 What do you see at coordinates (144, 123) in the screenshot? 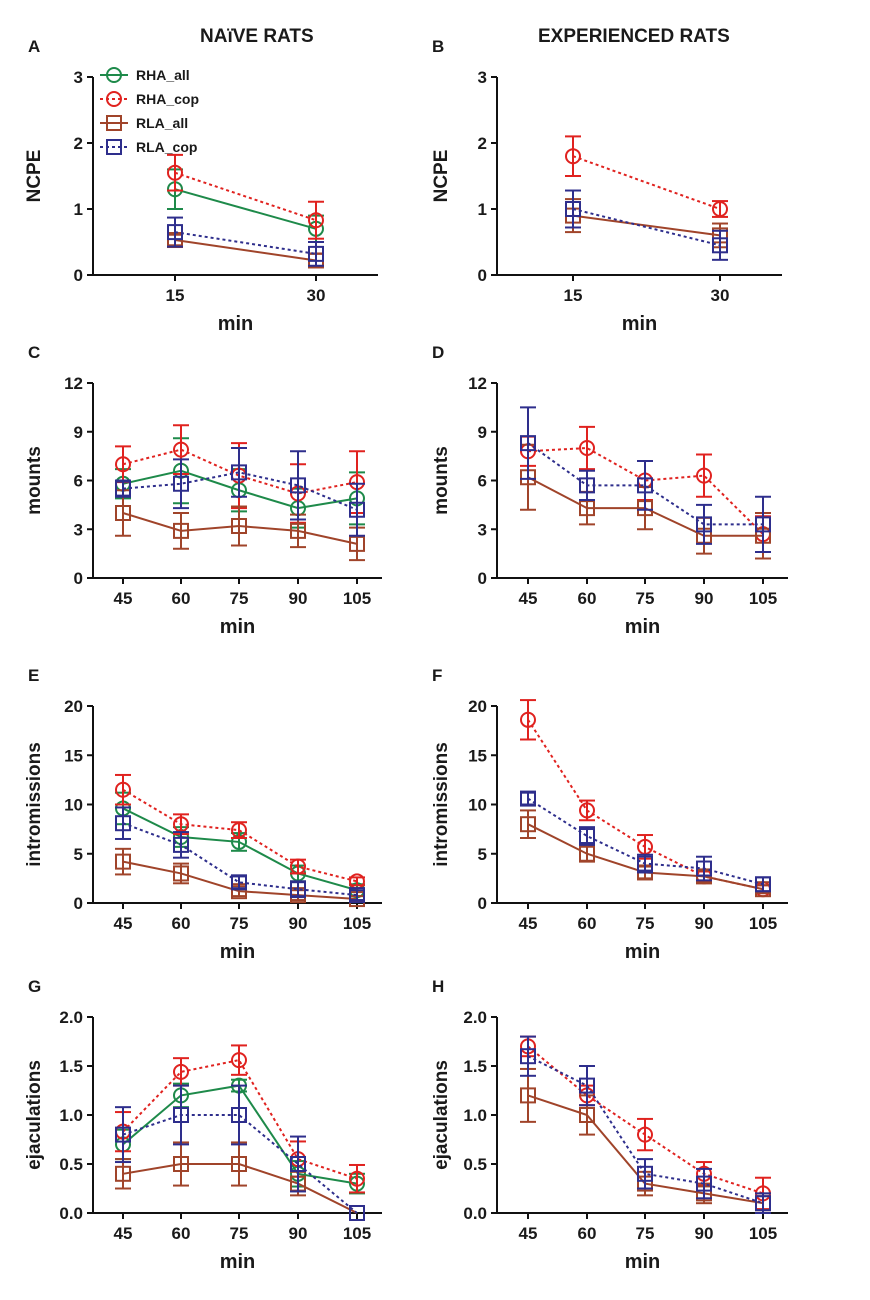
I see `legend-item-rla-all: RLA_all` at bounding box center [144, 123].